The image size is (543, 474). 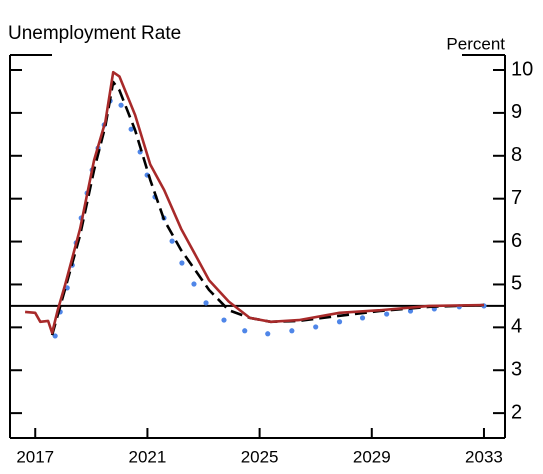 I want to click on x-tick-label: 2021, so click(x=148, y=456).